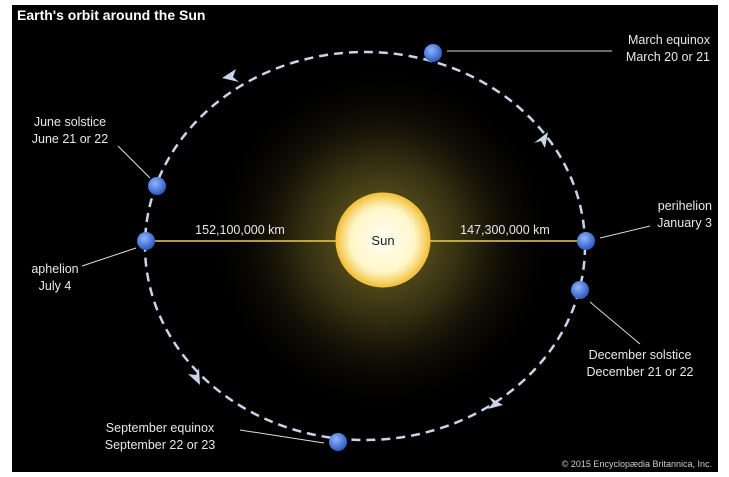 Image resolution: width=729 pixels, height=477 pixels. I want to click on position-date: July 4, so click(55, 286).